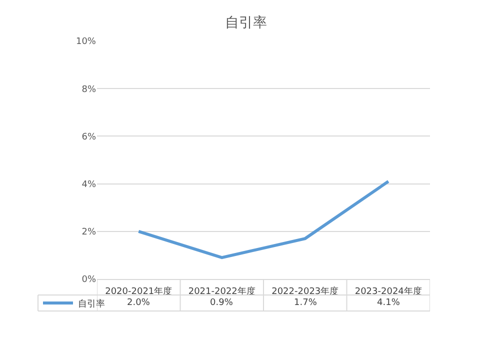  What do you see at coordinates (89, 185) in the screenshot?
I see `y-tick-label: 4%` at bounding box center [89, 185].